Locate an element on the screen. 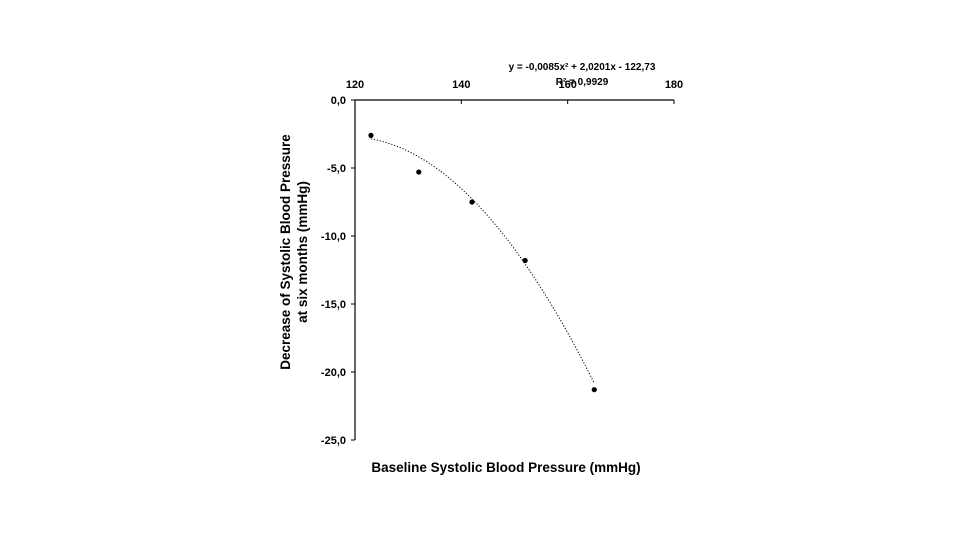 This screenshot has width=960, height=540. x-axis-title: Baseline Systolic Blood Pressure (mmHg) is located at coordinates (505, 467).